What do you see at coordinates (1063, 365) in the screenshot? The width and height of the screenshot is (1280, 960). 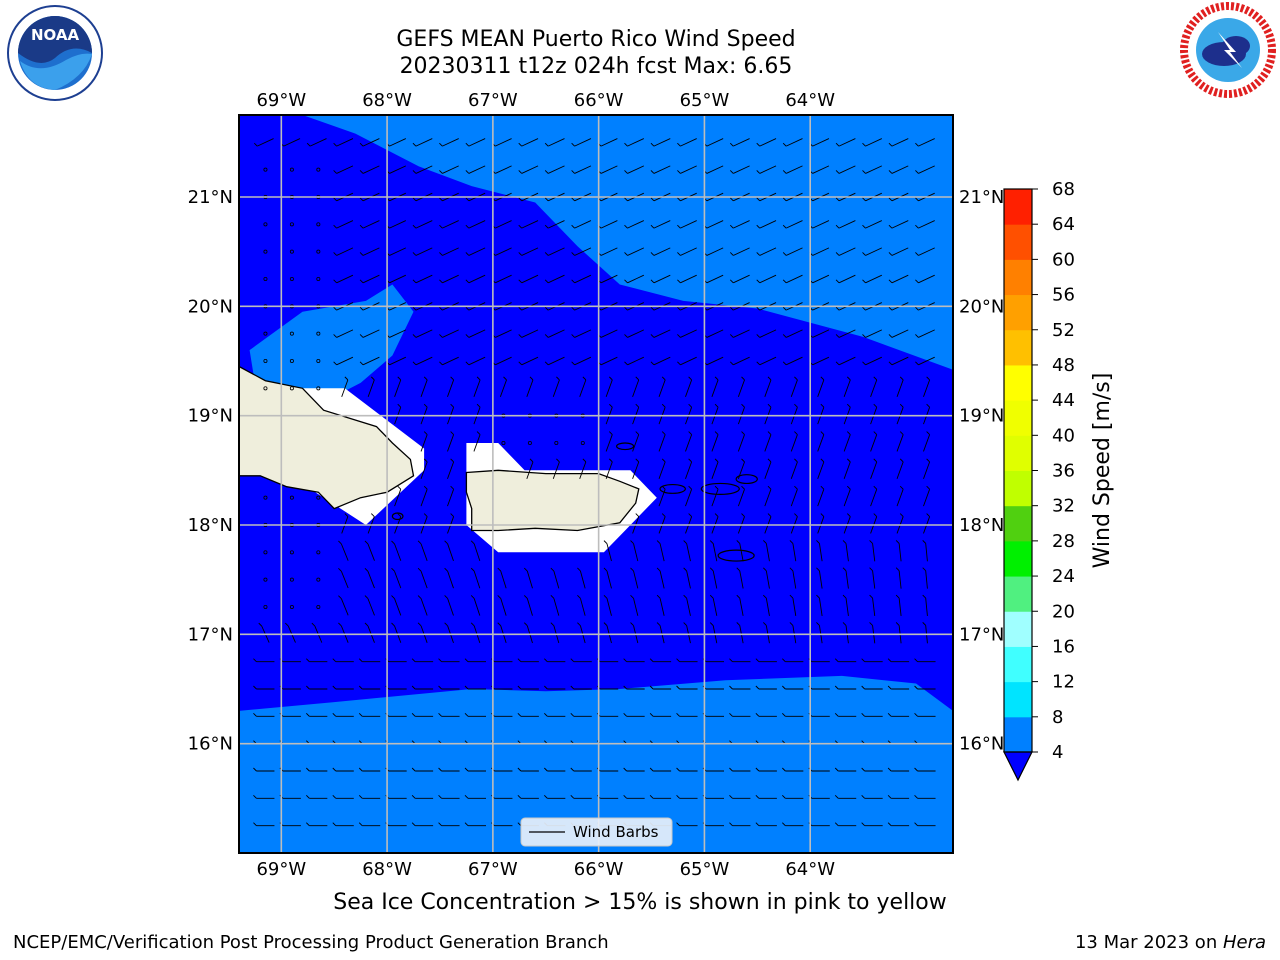 I see `colorbar-tick-label: 48` at bounding box center [1063, 365].